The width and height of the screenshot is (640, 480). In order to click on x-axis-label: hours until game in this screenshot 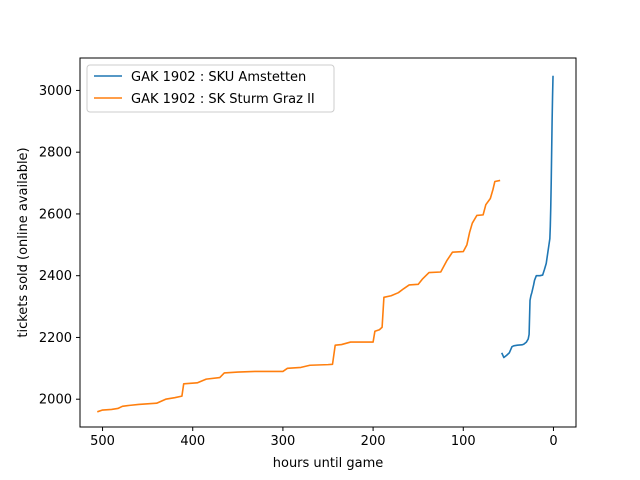, I will do `click(328, 463)`.